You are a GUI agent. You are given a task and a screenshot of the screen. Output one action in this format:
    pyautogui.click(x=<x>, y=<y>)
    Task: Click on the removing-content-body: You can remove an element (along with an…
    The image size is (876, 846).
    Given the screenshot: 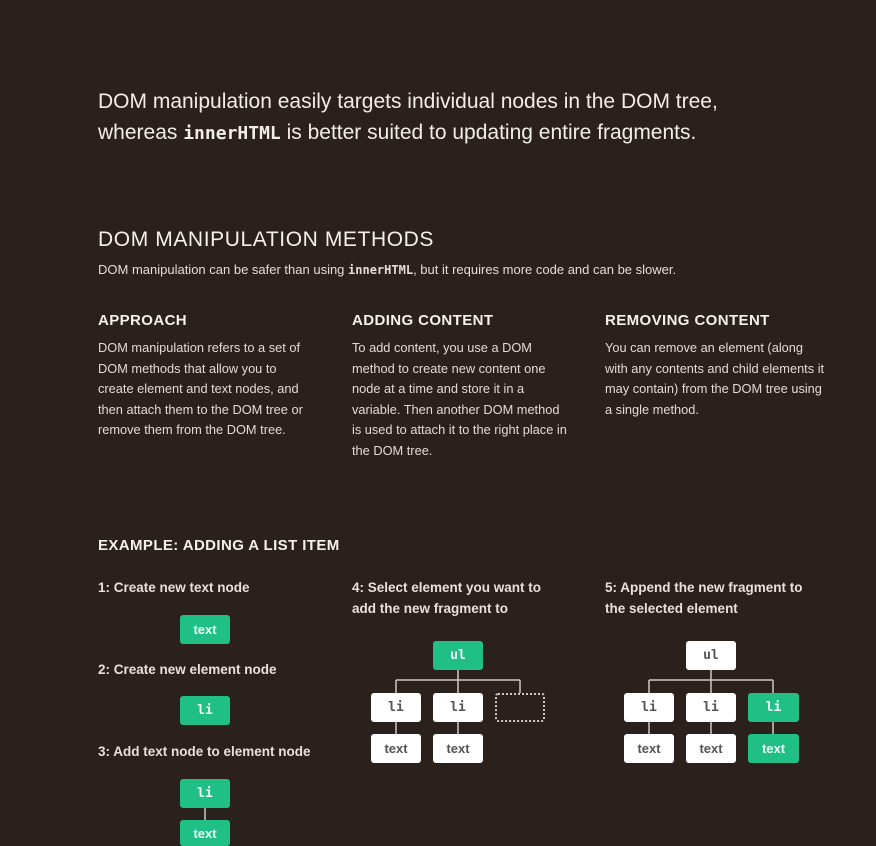 What is the action you would take?
    pyautogui.click(x=715, y=378)
    